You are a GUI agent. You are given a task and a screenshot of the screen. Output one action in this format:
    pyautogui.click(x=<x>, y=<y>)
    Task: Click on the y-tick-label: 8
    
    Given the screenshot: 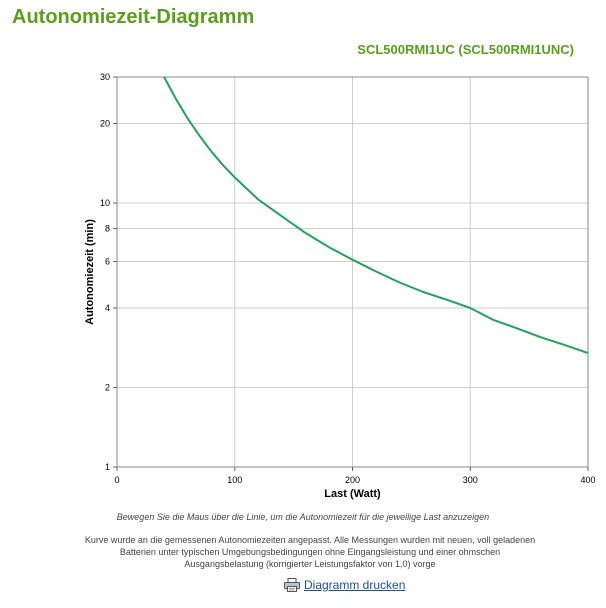 What is the action you would take?
    pyautogui.click(x=107, y=229)
    